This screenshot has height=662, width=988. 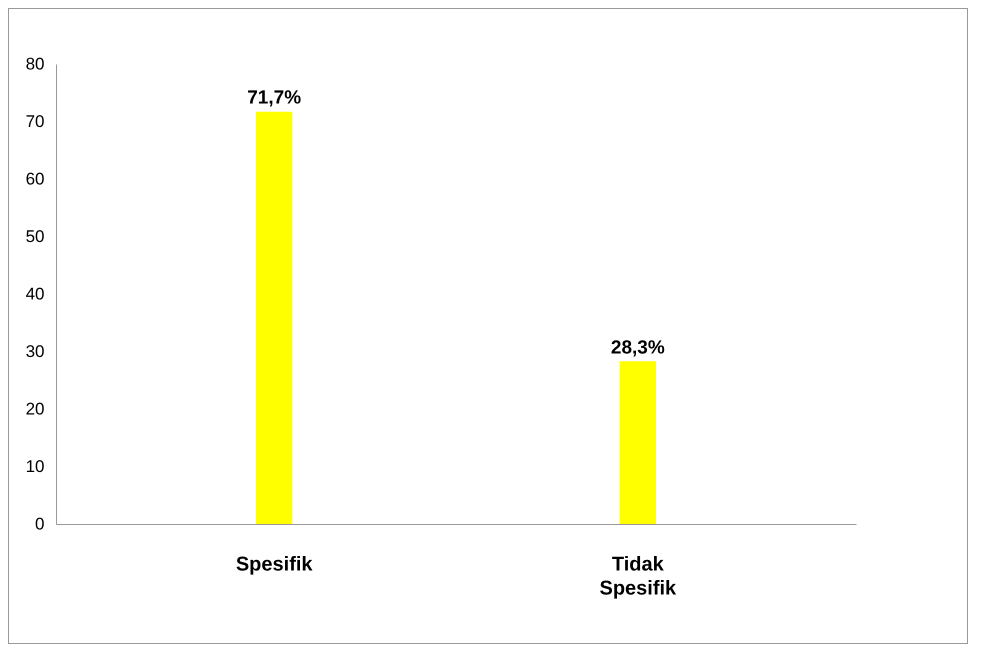 What do you see at coordinates (35, 409) in the screenshot?
I see `y-tick-label: 20` at bounding box center [35, 409].